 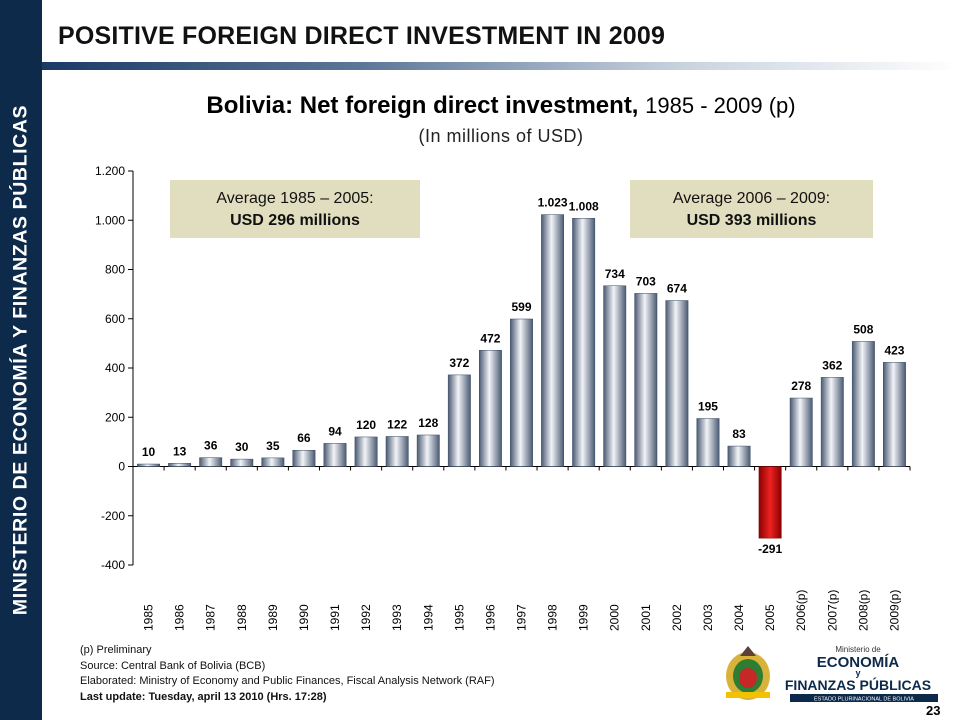 What do you see at coordinates (501, 136) in the screenshot?
I see `chart-subtitle: (In millions of USD)` at bounding box center [501, 136].